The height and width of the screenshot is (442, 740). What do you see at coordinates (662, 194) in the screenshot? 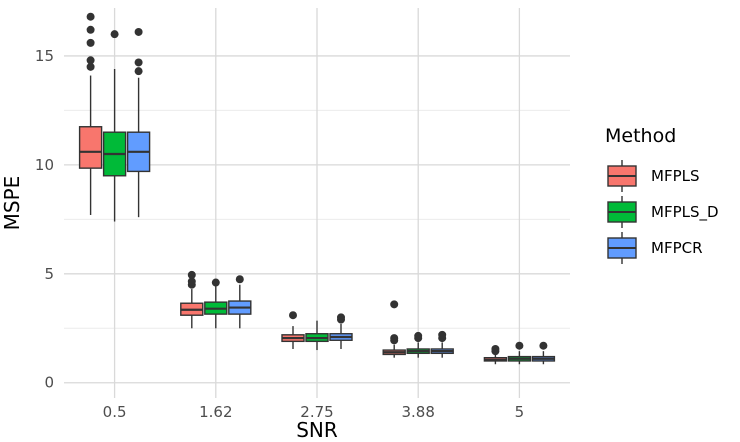
I see `legend: Method MFPLS MFPLS_D MFPCR` at bounding box center [662, 194].